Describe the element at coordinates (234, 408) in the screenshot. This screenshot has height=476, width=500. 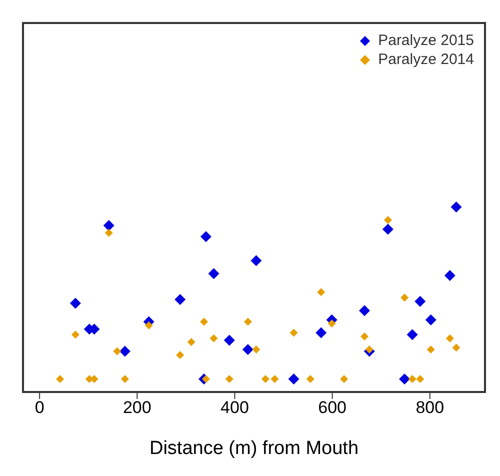
I see `x-tick-label: 400` at that location.